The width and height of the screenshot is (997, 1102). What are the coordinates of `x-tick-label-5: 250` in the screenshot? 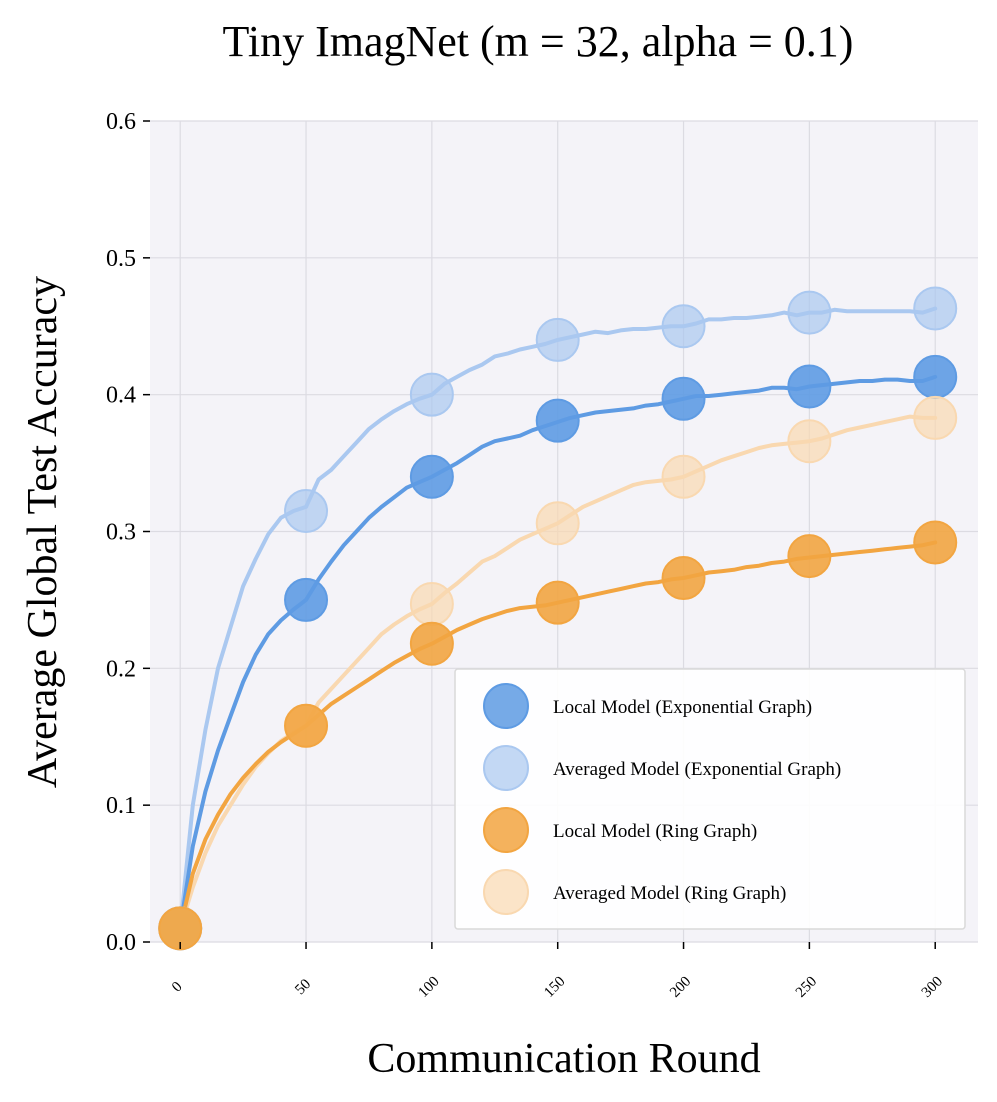 It's located at (806, 987).